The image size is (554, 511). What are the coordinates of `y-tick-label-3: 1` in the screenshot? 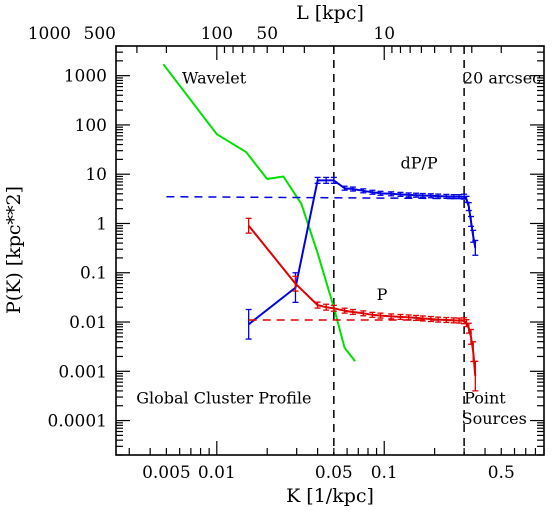 It's located at (101, 224).